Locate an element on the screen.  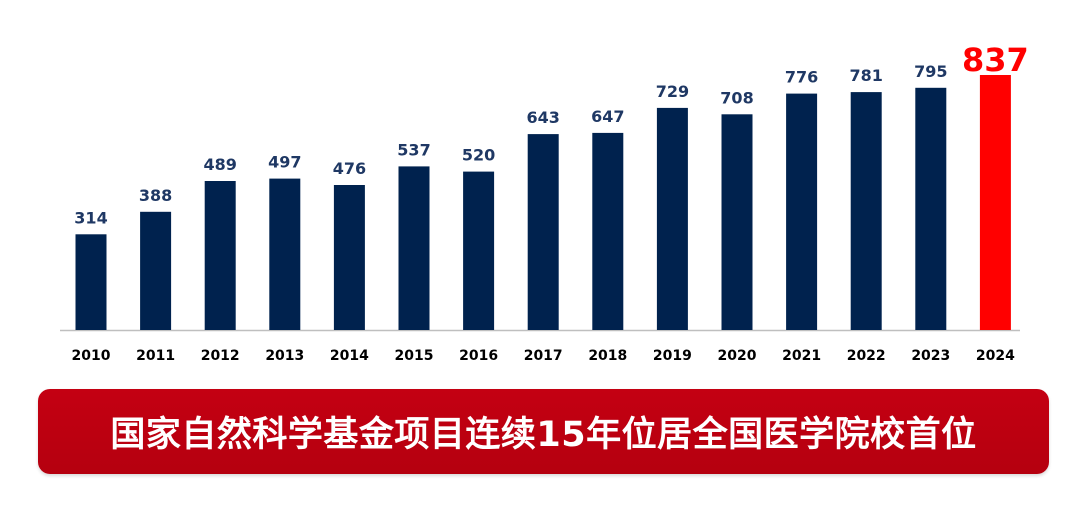
bar-2018 is located at coordinates (608, 231).